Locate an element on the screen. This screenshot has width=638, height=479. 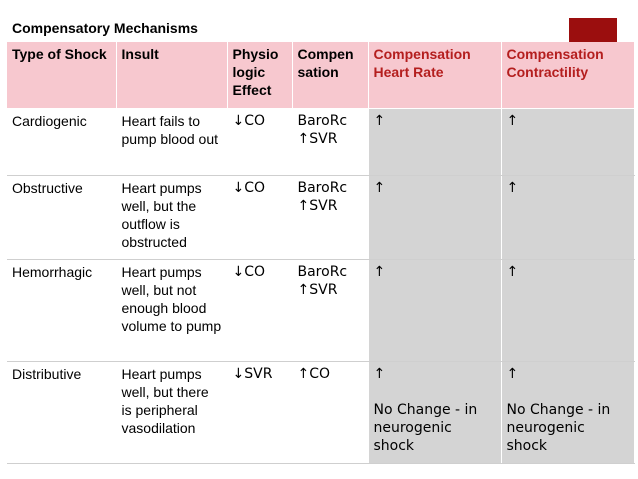
cell-type: Obstructive is located at coordinates (62, 217).